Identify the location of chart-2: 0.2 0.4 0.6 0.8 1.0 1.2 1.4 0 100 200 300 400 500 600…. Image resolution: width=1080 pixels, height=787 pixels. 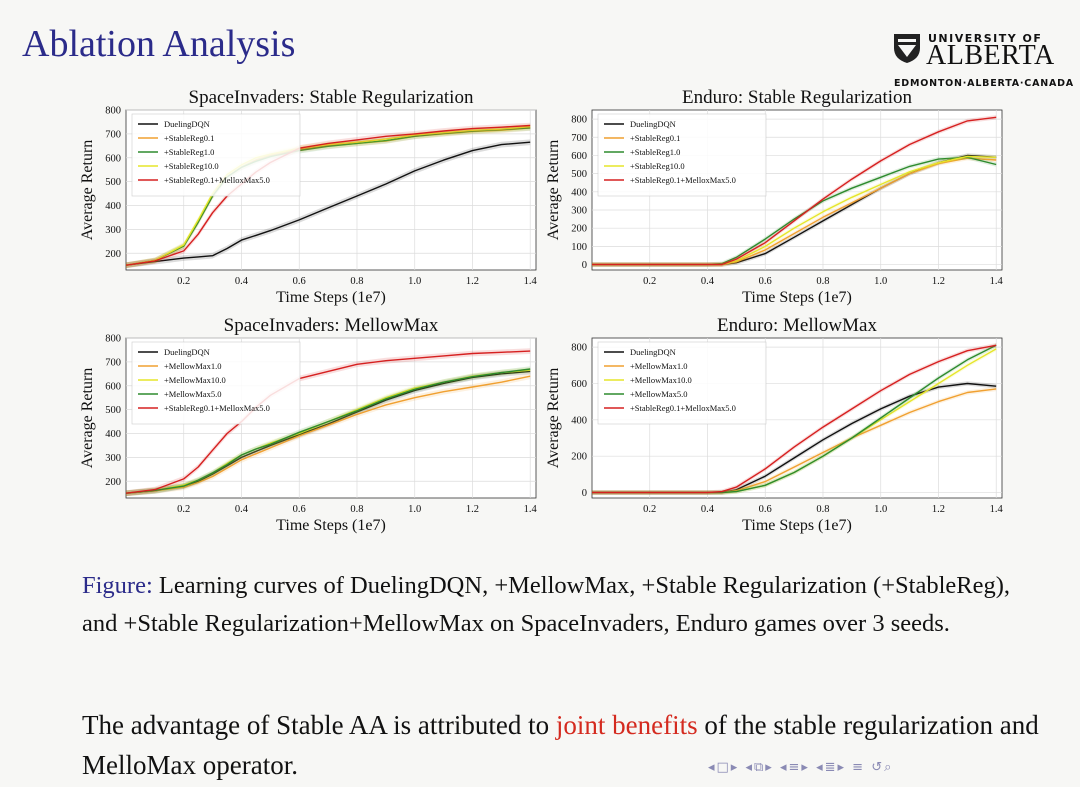
(774, 196).